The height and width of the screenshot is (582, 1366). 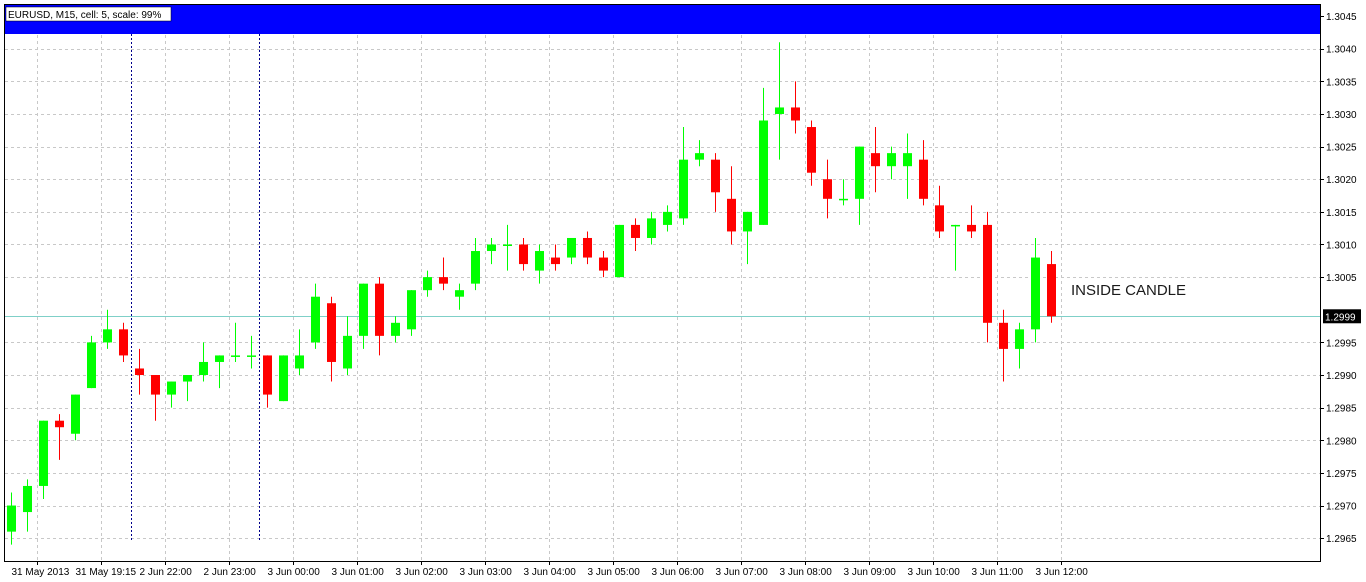 What do you see at coordinates (1341, 213) in the screenshot?
I see `price-tick-label: 1.3015` at bounding box center [1341, 213].